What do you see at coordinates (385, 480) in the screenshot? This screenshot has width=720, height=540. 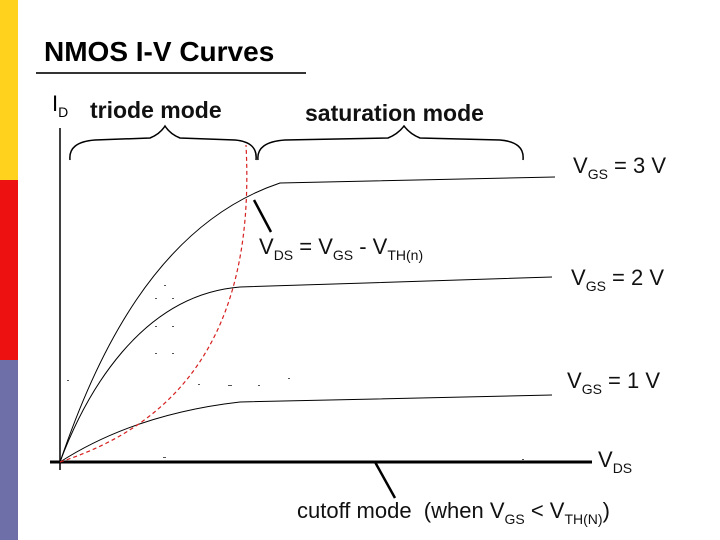 I see `cutoff-pointer` at bounding box center [385, 480].